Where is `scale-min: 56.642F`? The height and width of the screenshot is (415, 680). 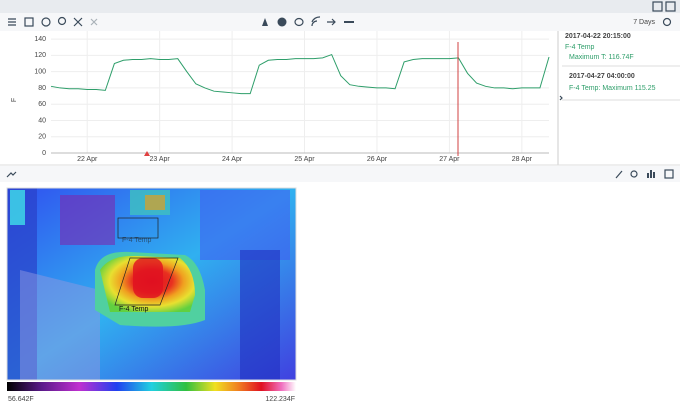 scale-min: 56.642F is located at coordinates (21, 399).